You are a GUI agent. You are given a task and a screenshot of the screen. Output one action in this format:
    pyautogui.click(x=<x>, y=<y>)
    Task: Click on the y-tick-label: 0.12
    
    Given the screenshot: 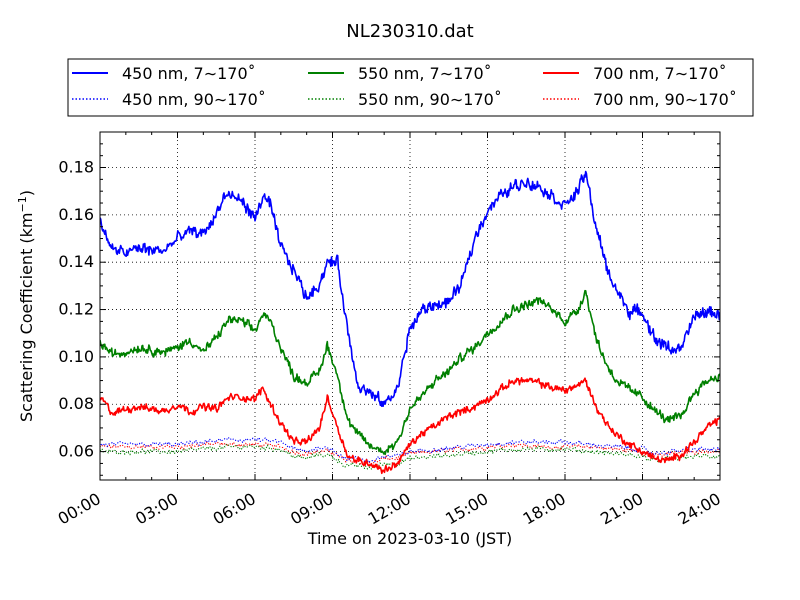 What is the action you would take?
    pyautogui.click(x=76, y=309)
    